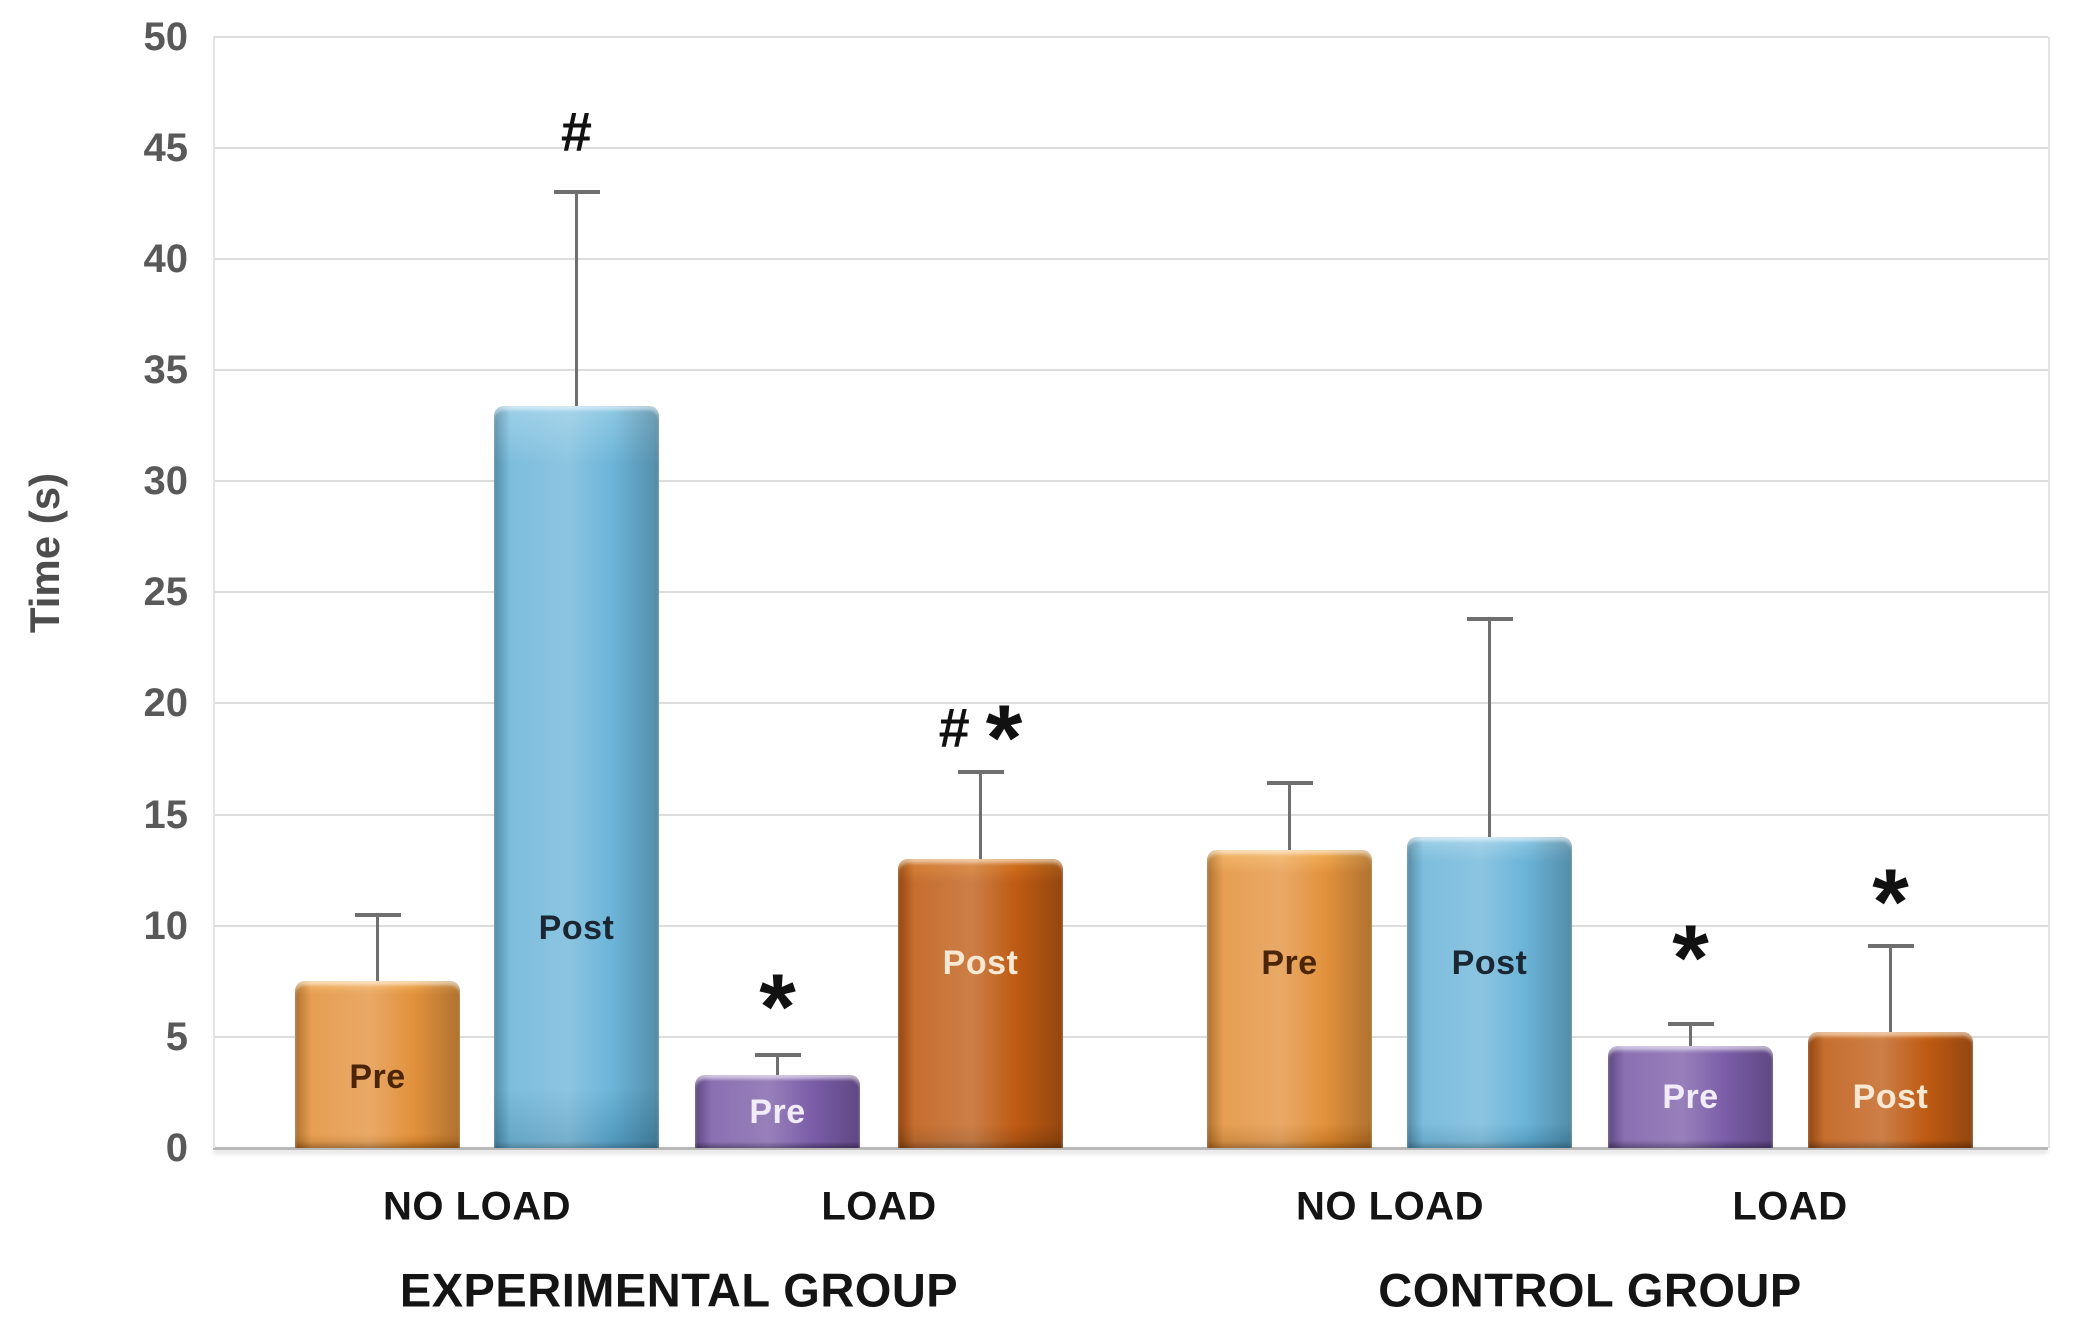 Image resolution: width=2076 pixels, height=1330 pixels. Describe the element at coordinates (1130, 1148) in the screenshot. I see `x-axis-line` at that location.